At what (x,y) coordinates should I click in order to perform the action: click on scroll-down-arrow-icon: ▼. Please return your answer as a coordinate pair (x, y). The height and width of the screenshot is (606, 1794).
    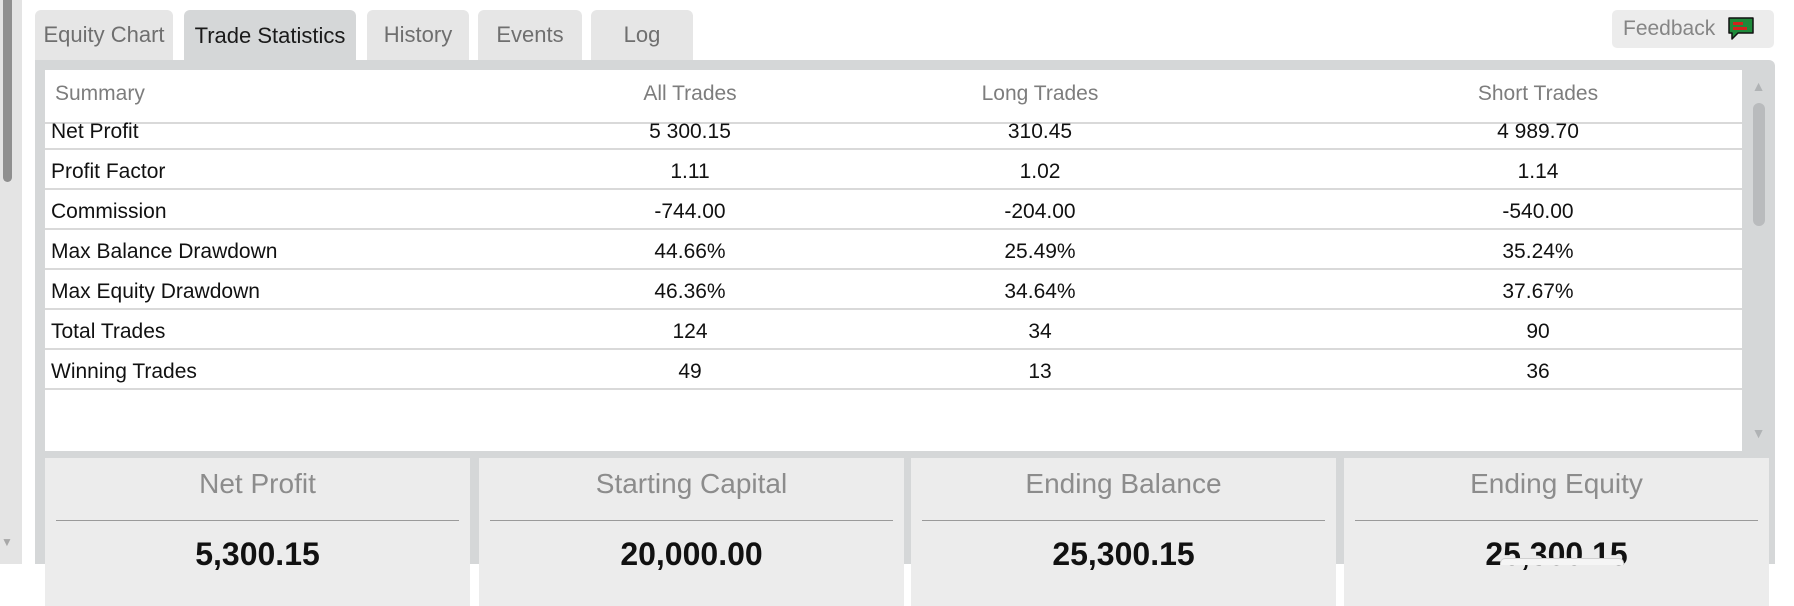
    Looking at the image, I should click on (1758, 433).